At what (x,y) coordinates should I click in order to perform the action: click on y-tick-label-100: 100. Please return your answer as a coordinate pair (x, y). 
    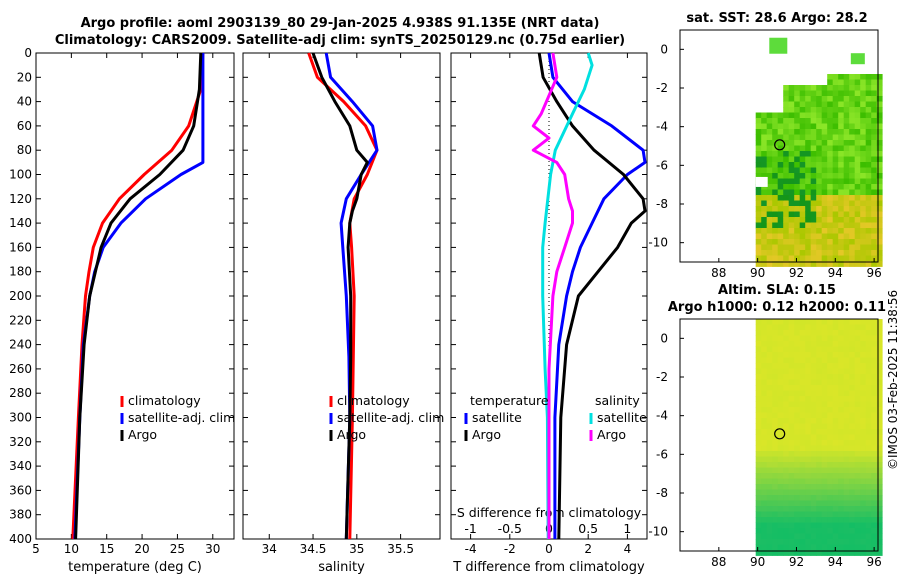
    Looking at the image, I should click on (20, 175).